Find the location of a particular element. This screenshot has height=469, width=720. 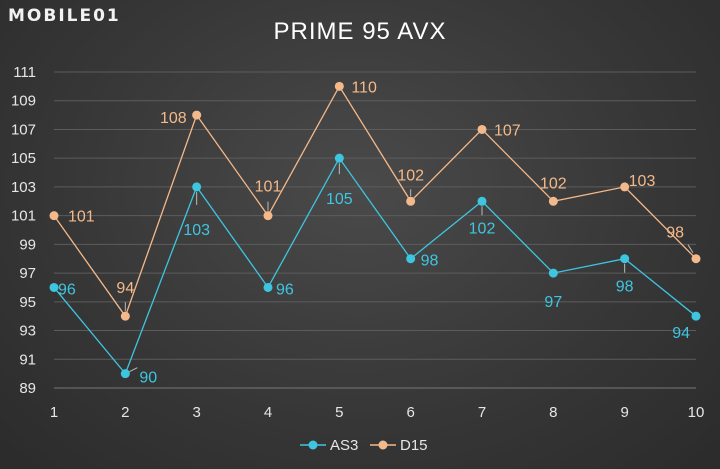

y-tick-label: 93 is located at coordinates (27, 331).